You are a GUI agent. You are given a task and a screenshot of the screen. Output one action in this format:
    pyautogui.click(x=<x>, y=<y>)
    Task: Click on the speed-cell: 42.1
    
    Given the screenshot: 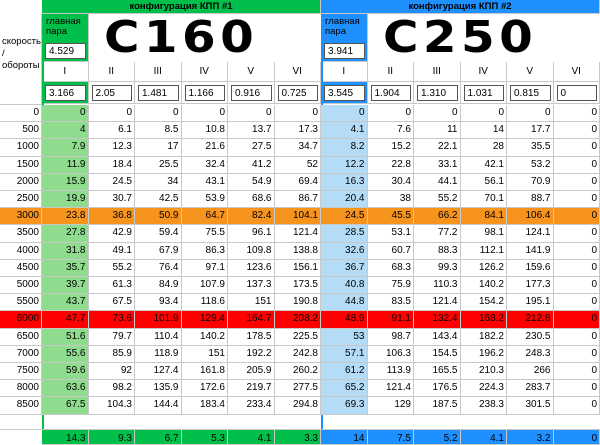 What is the action you would take?
    pyautogui.click(x=483, y=165)
    